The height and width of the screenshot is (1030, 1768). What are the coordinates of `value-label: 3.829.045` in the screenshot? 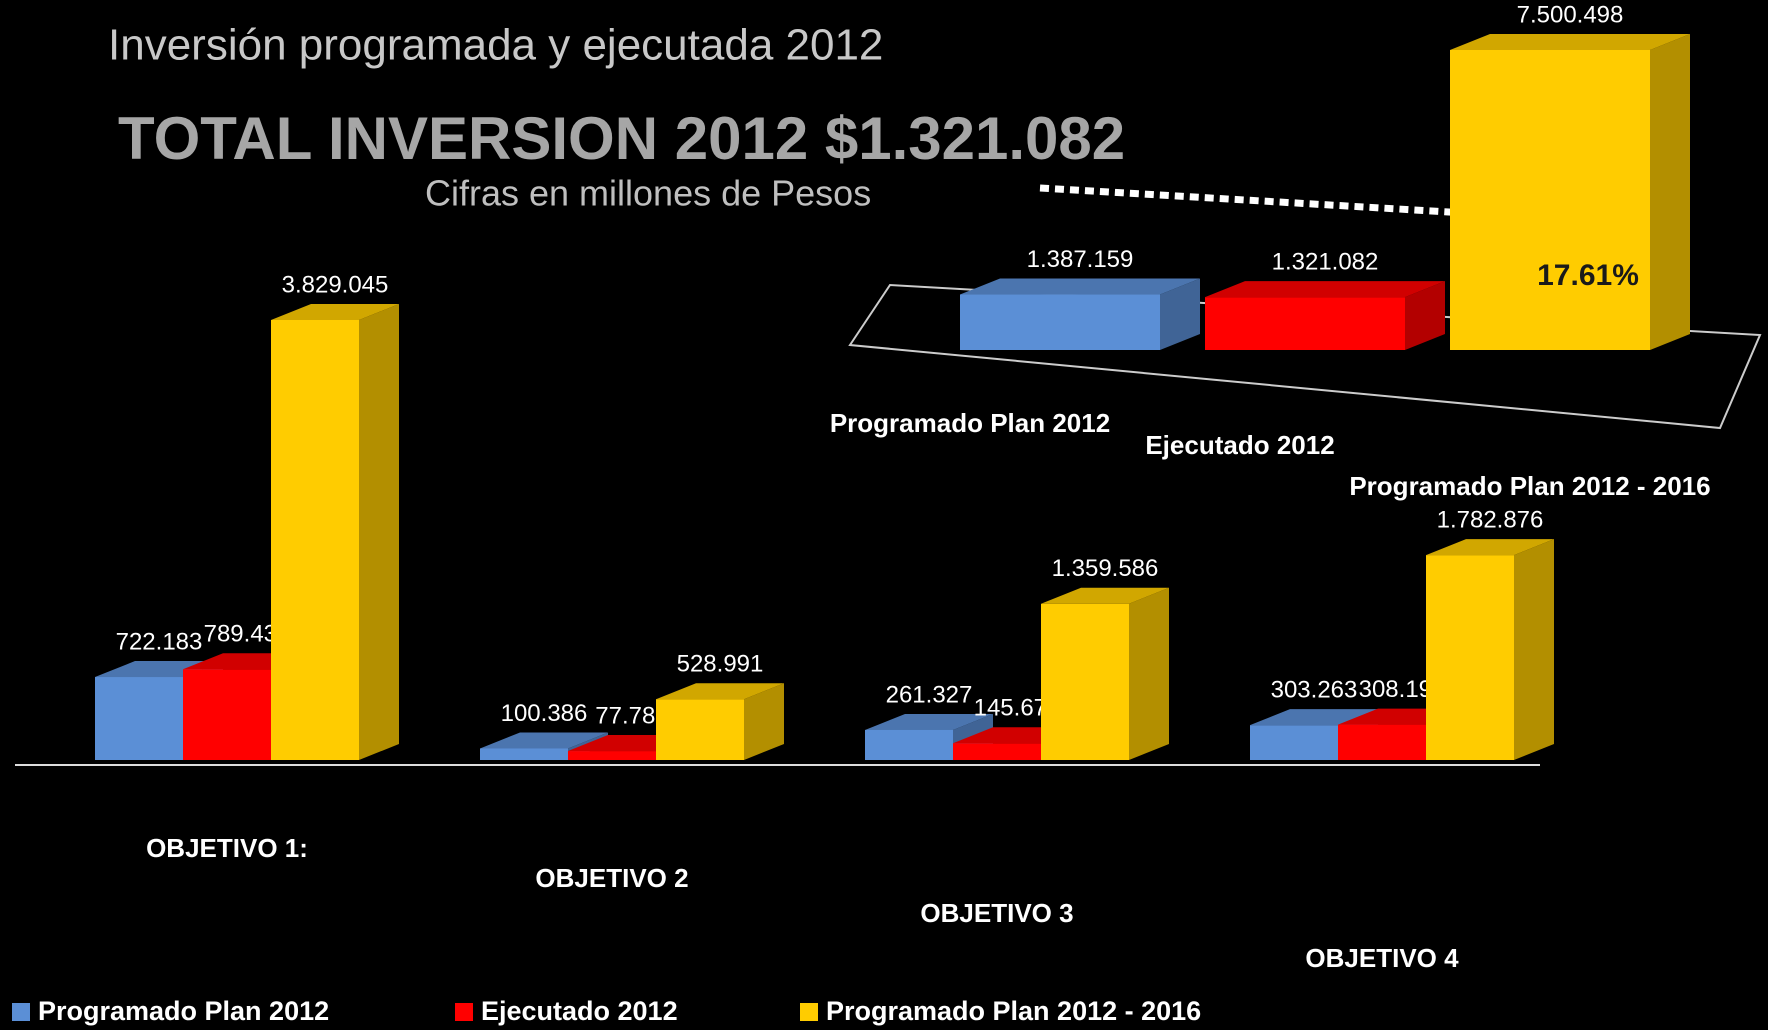 It's located at (335, 284).